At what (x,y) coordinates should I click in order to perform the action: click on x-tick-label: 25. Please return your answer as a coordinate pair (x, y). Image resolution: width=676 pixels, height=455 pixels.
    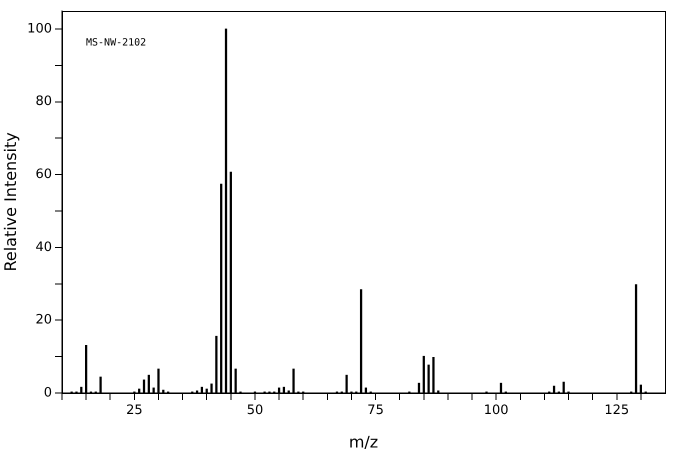
    Looking at the image, I should click on (134, 410).